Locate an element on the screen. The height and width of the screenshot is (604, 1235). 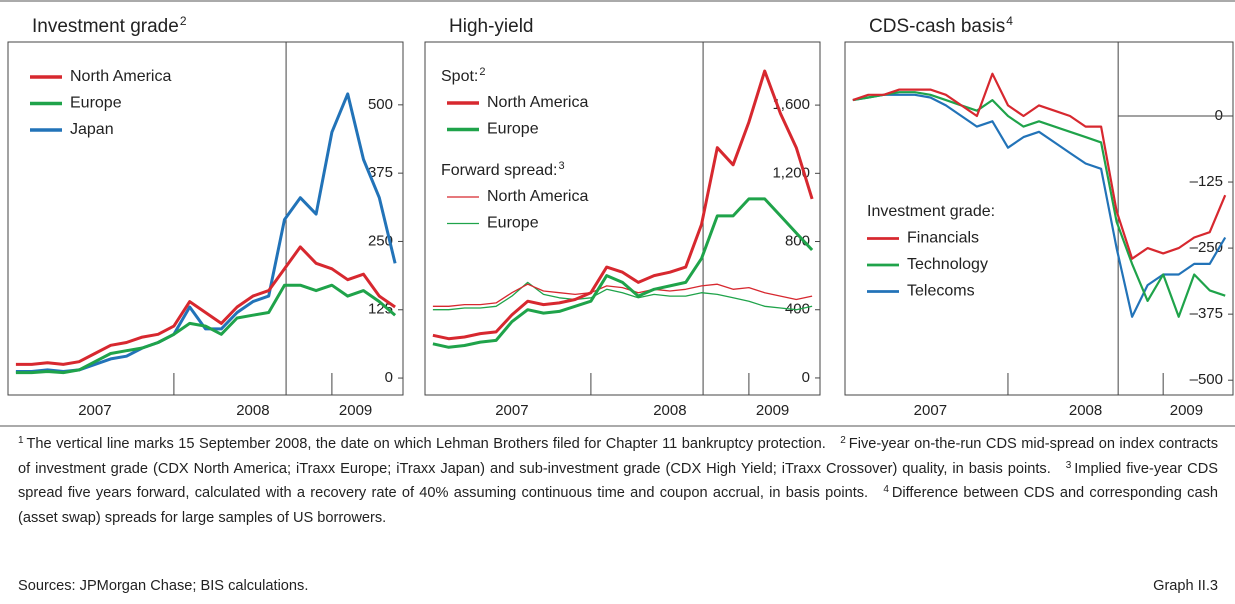
legend-group-title: Forward spread: is located at coordinates (499, 170).